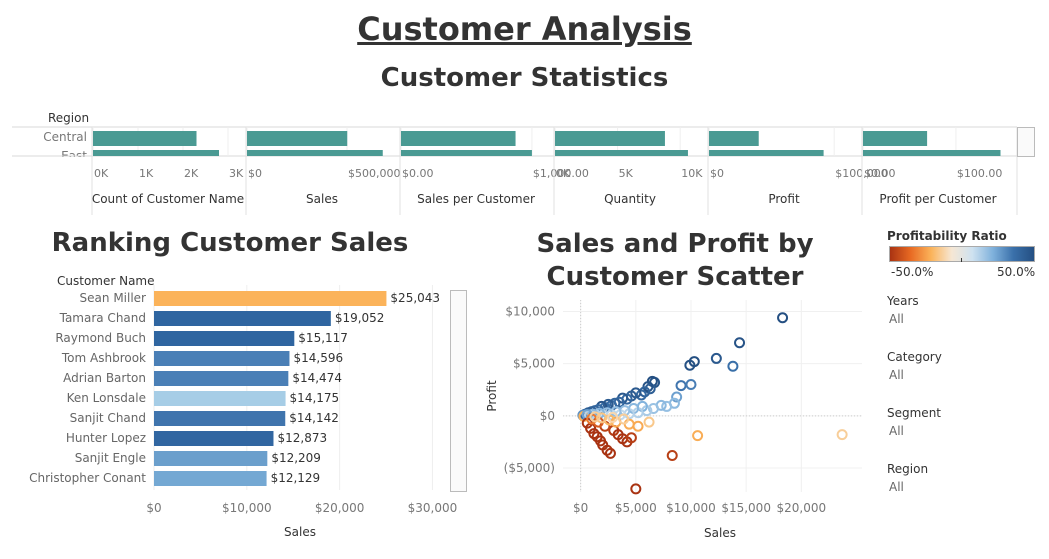 The height and width of the screenshot is (559, 1049). I want to click on scatter-title-line1: Sales and Profit by, so click(675, 244).